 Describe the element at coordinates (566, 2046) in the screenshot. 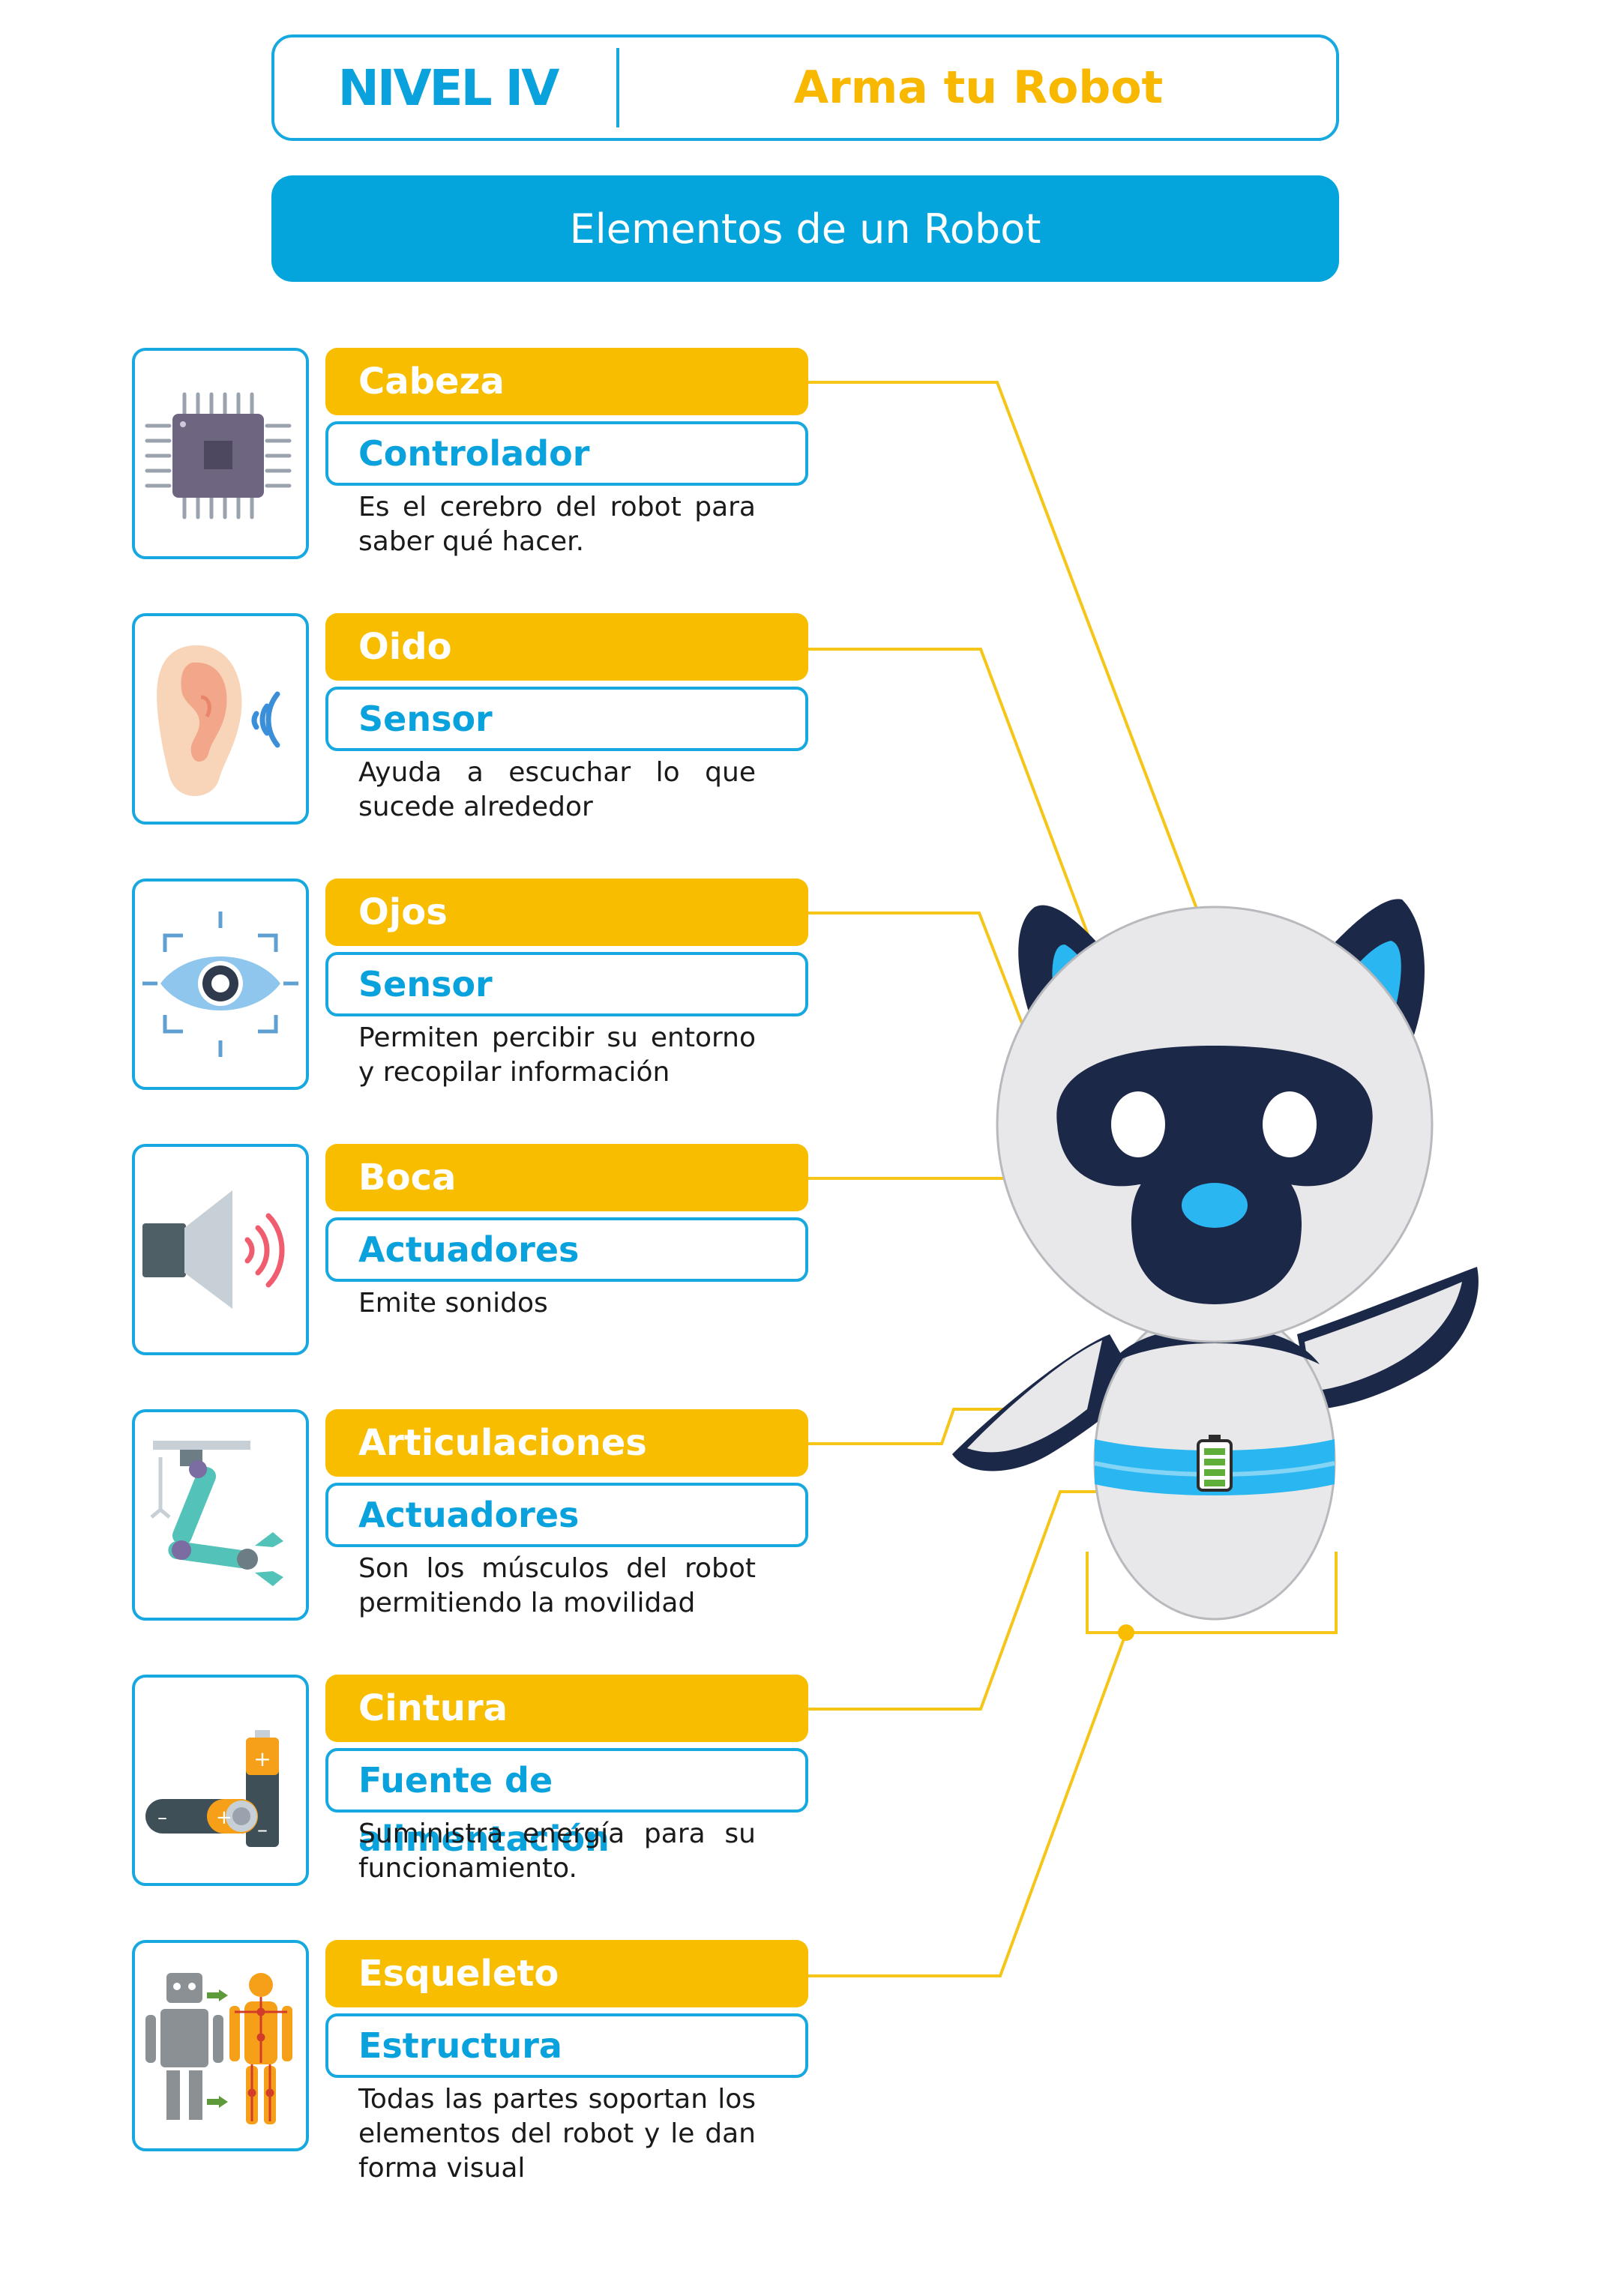

I see `role-label: Estructura` at that location.